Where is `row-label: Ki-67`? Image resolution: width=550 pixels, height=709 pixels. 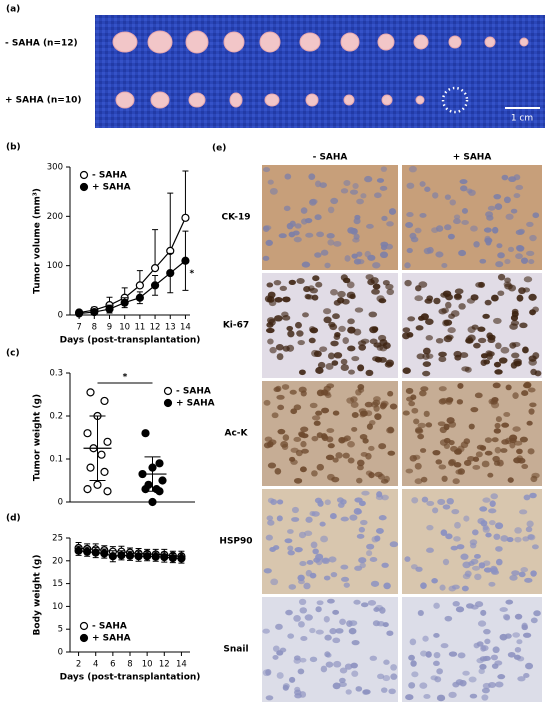
row-label: Ki-67 is located at coordinates (236, 326).